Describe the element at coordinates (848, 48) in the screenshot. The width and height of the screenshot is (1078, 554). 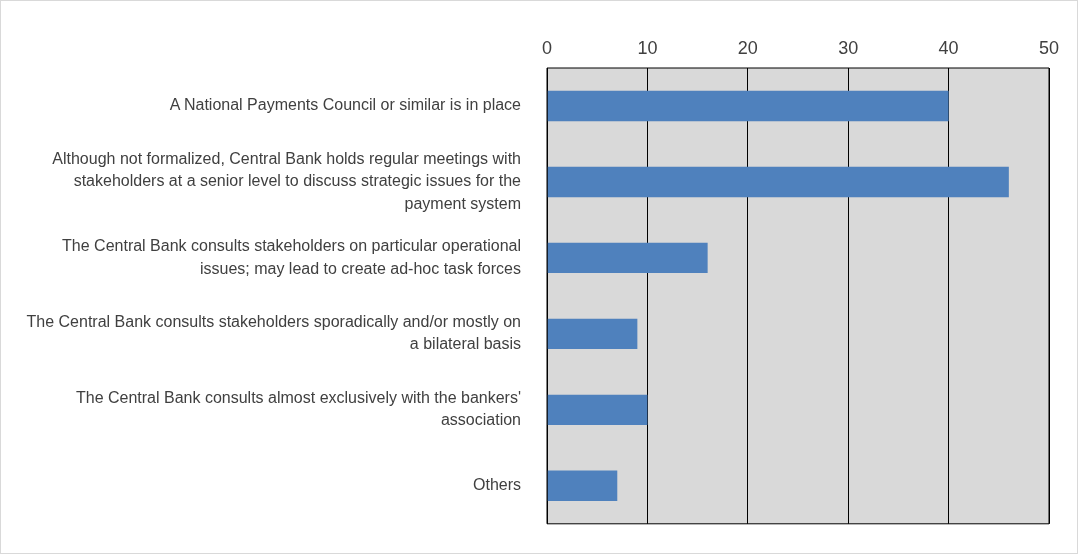
I see `x-tick-label: 30` at that location.